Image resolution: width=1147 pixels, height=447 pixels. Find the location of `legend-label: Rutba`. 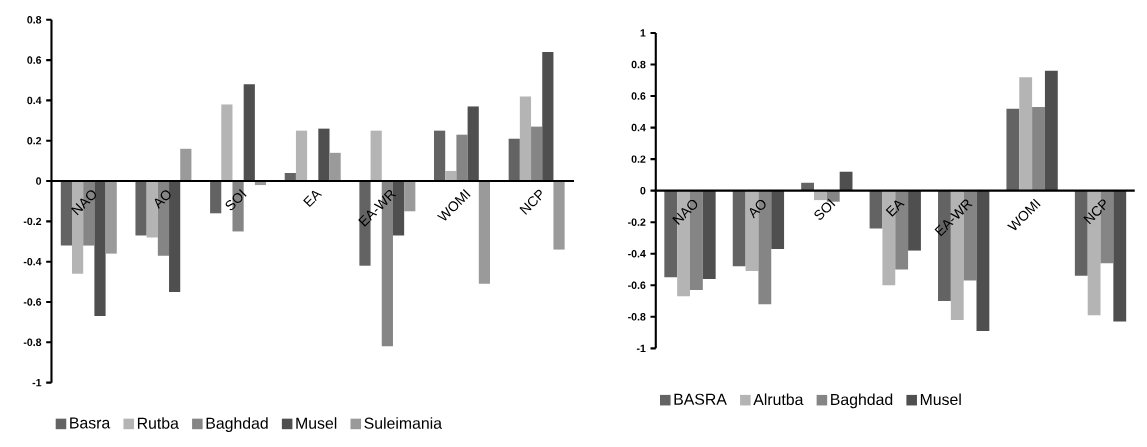

legend-label: Rutba is located at coordinates (158, 423).